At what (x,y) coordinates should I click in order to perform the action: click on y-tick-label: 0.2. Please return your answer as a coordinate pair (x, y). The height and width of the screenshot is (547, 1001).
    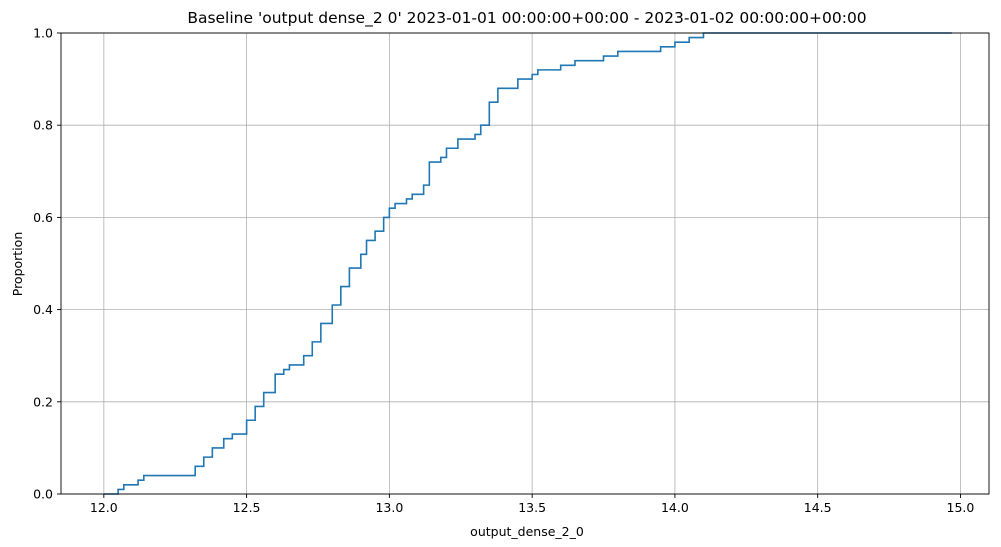
    Looking at the image, I should click on (43, 401).